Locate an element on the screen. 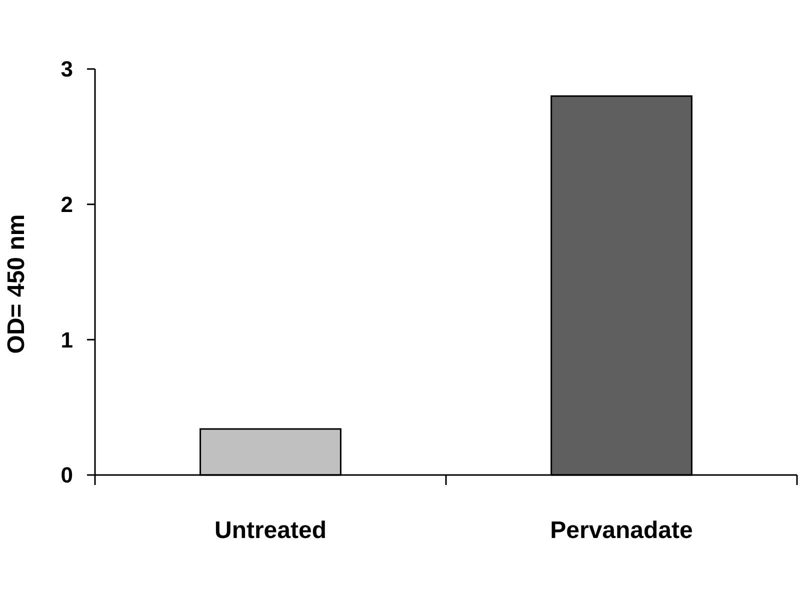 The height and width of the screenshot is (600, 800). y-tick-label: 2 is located at coordinates (66, 205).